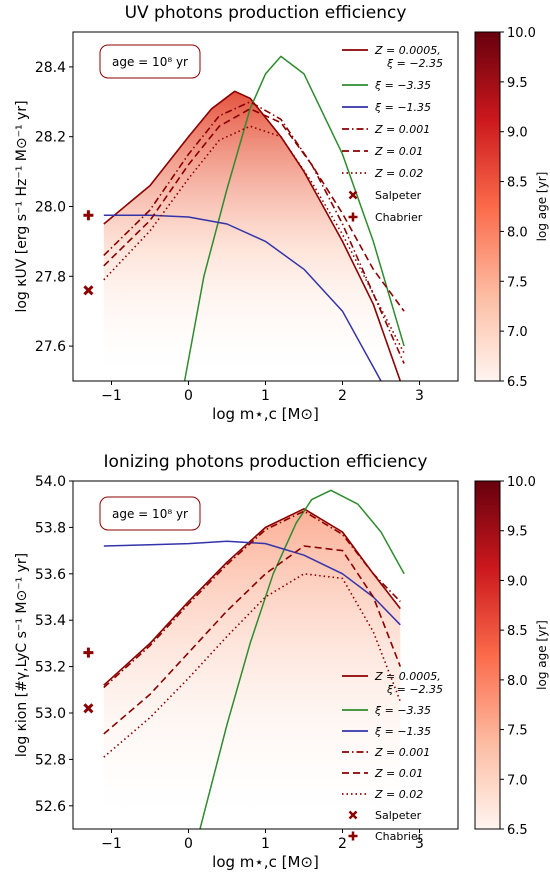 The image size is (550, 876). Describe the element at coordinates (50, 668) in the screenshot. I see `y-tick-label: 53.2` at that location.